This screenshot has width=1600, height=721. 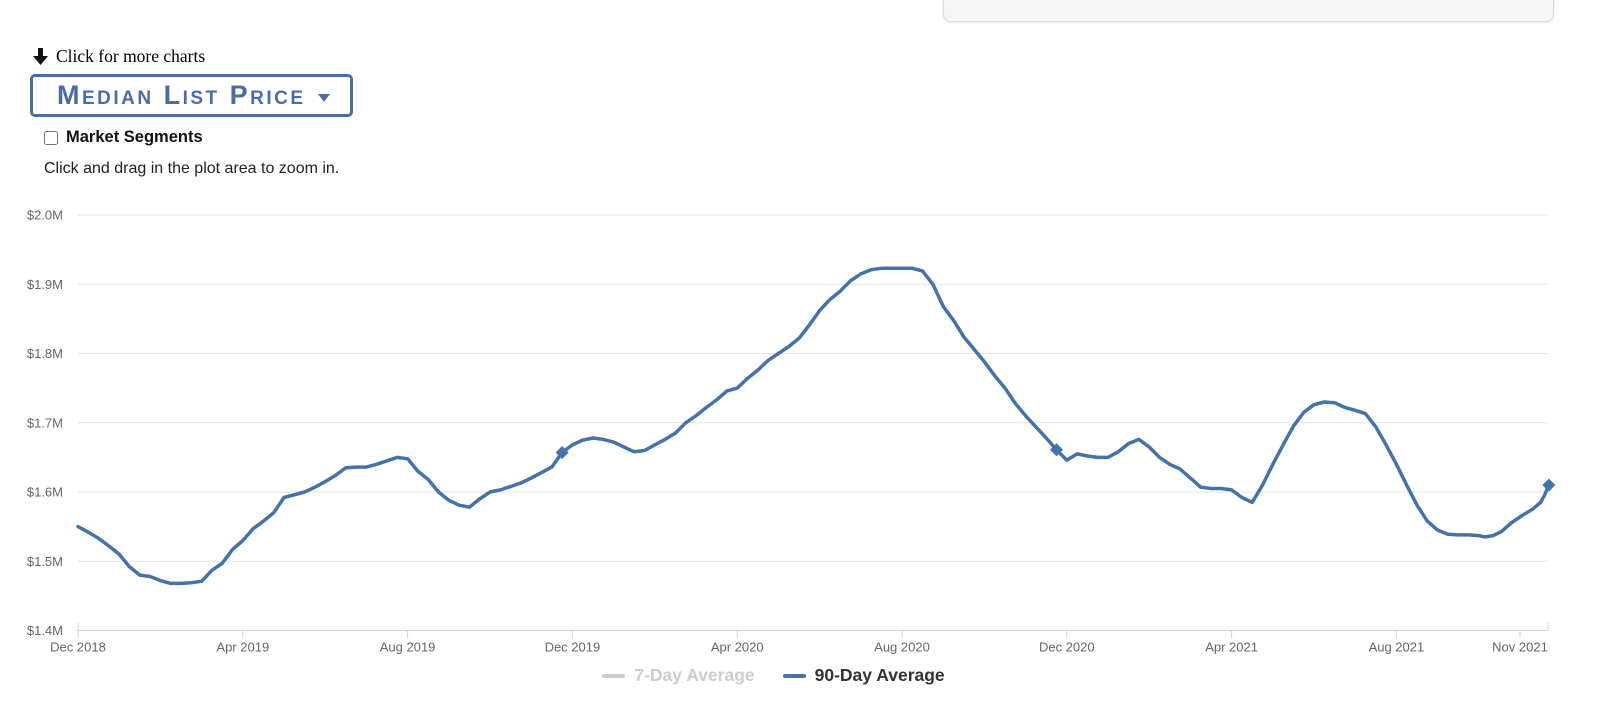 What do you see at coordinates (408, 647) in the screenshot?
I see `x-axis-label: Aug 2019` at bounding box center [408, 647].